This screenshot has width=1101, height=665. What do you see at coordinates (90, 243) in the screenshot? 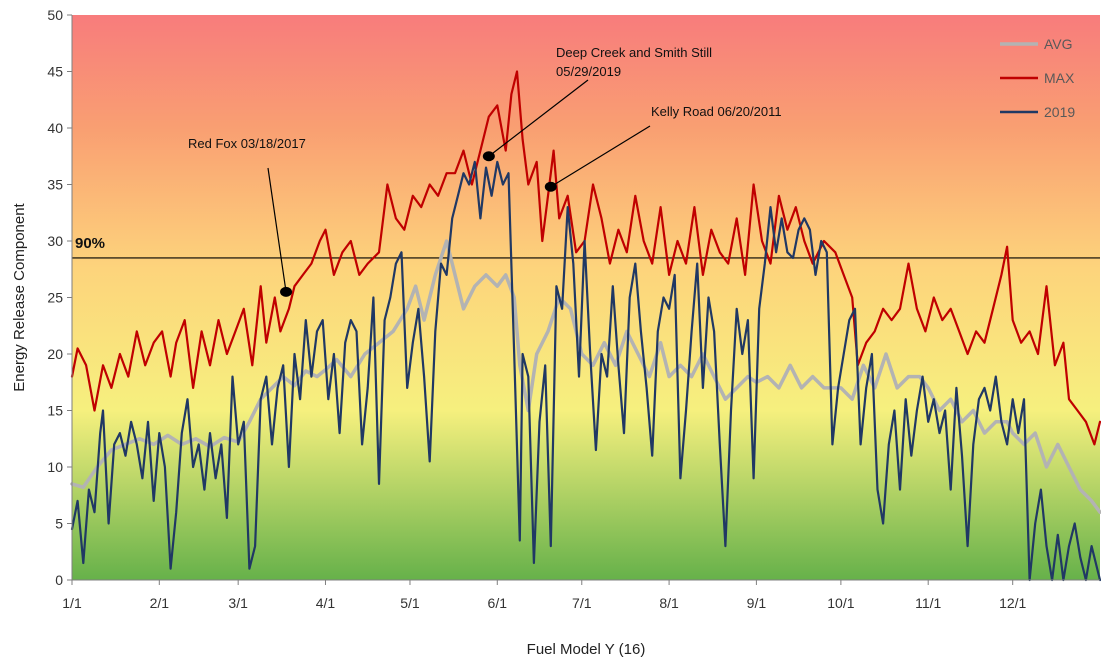
I see `reference-line-label: 90%` at bounding box center [90, 243].